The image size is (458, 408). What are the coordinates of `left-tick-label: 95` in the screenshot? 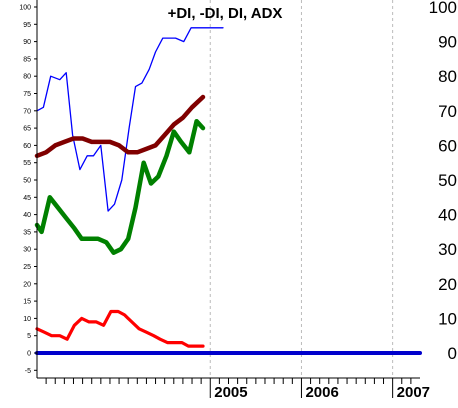 It's located at (27, 25).